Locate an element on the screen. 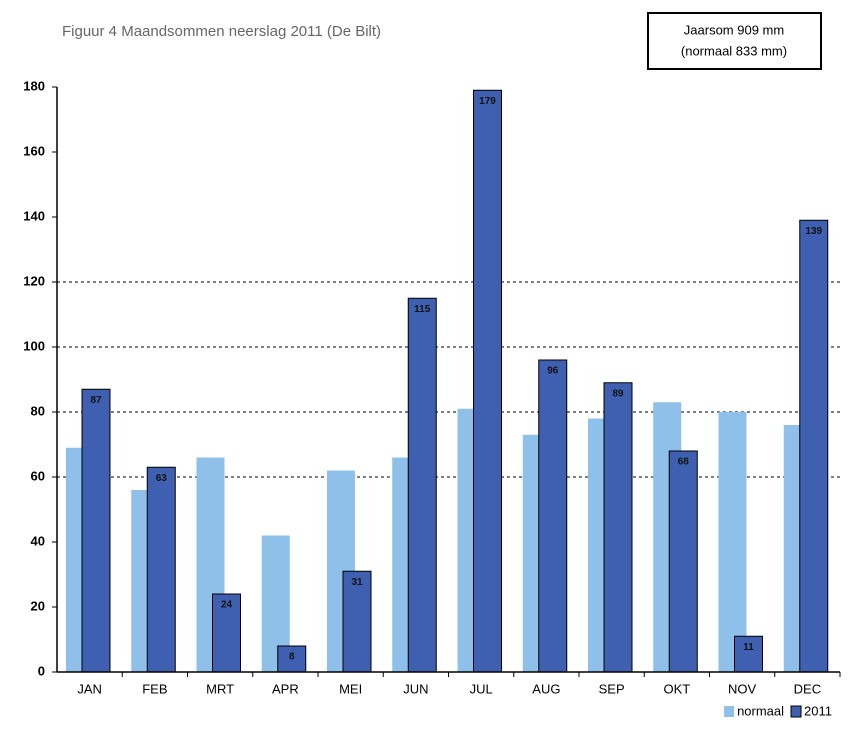  value-label: 89 is located at coordinates (618, 393).